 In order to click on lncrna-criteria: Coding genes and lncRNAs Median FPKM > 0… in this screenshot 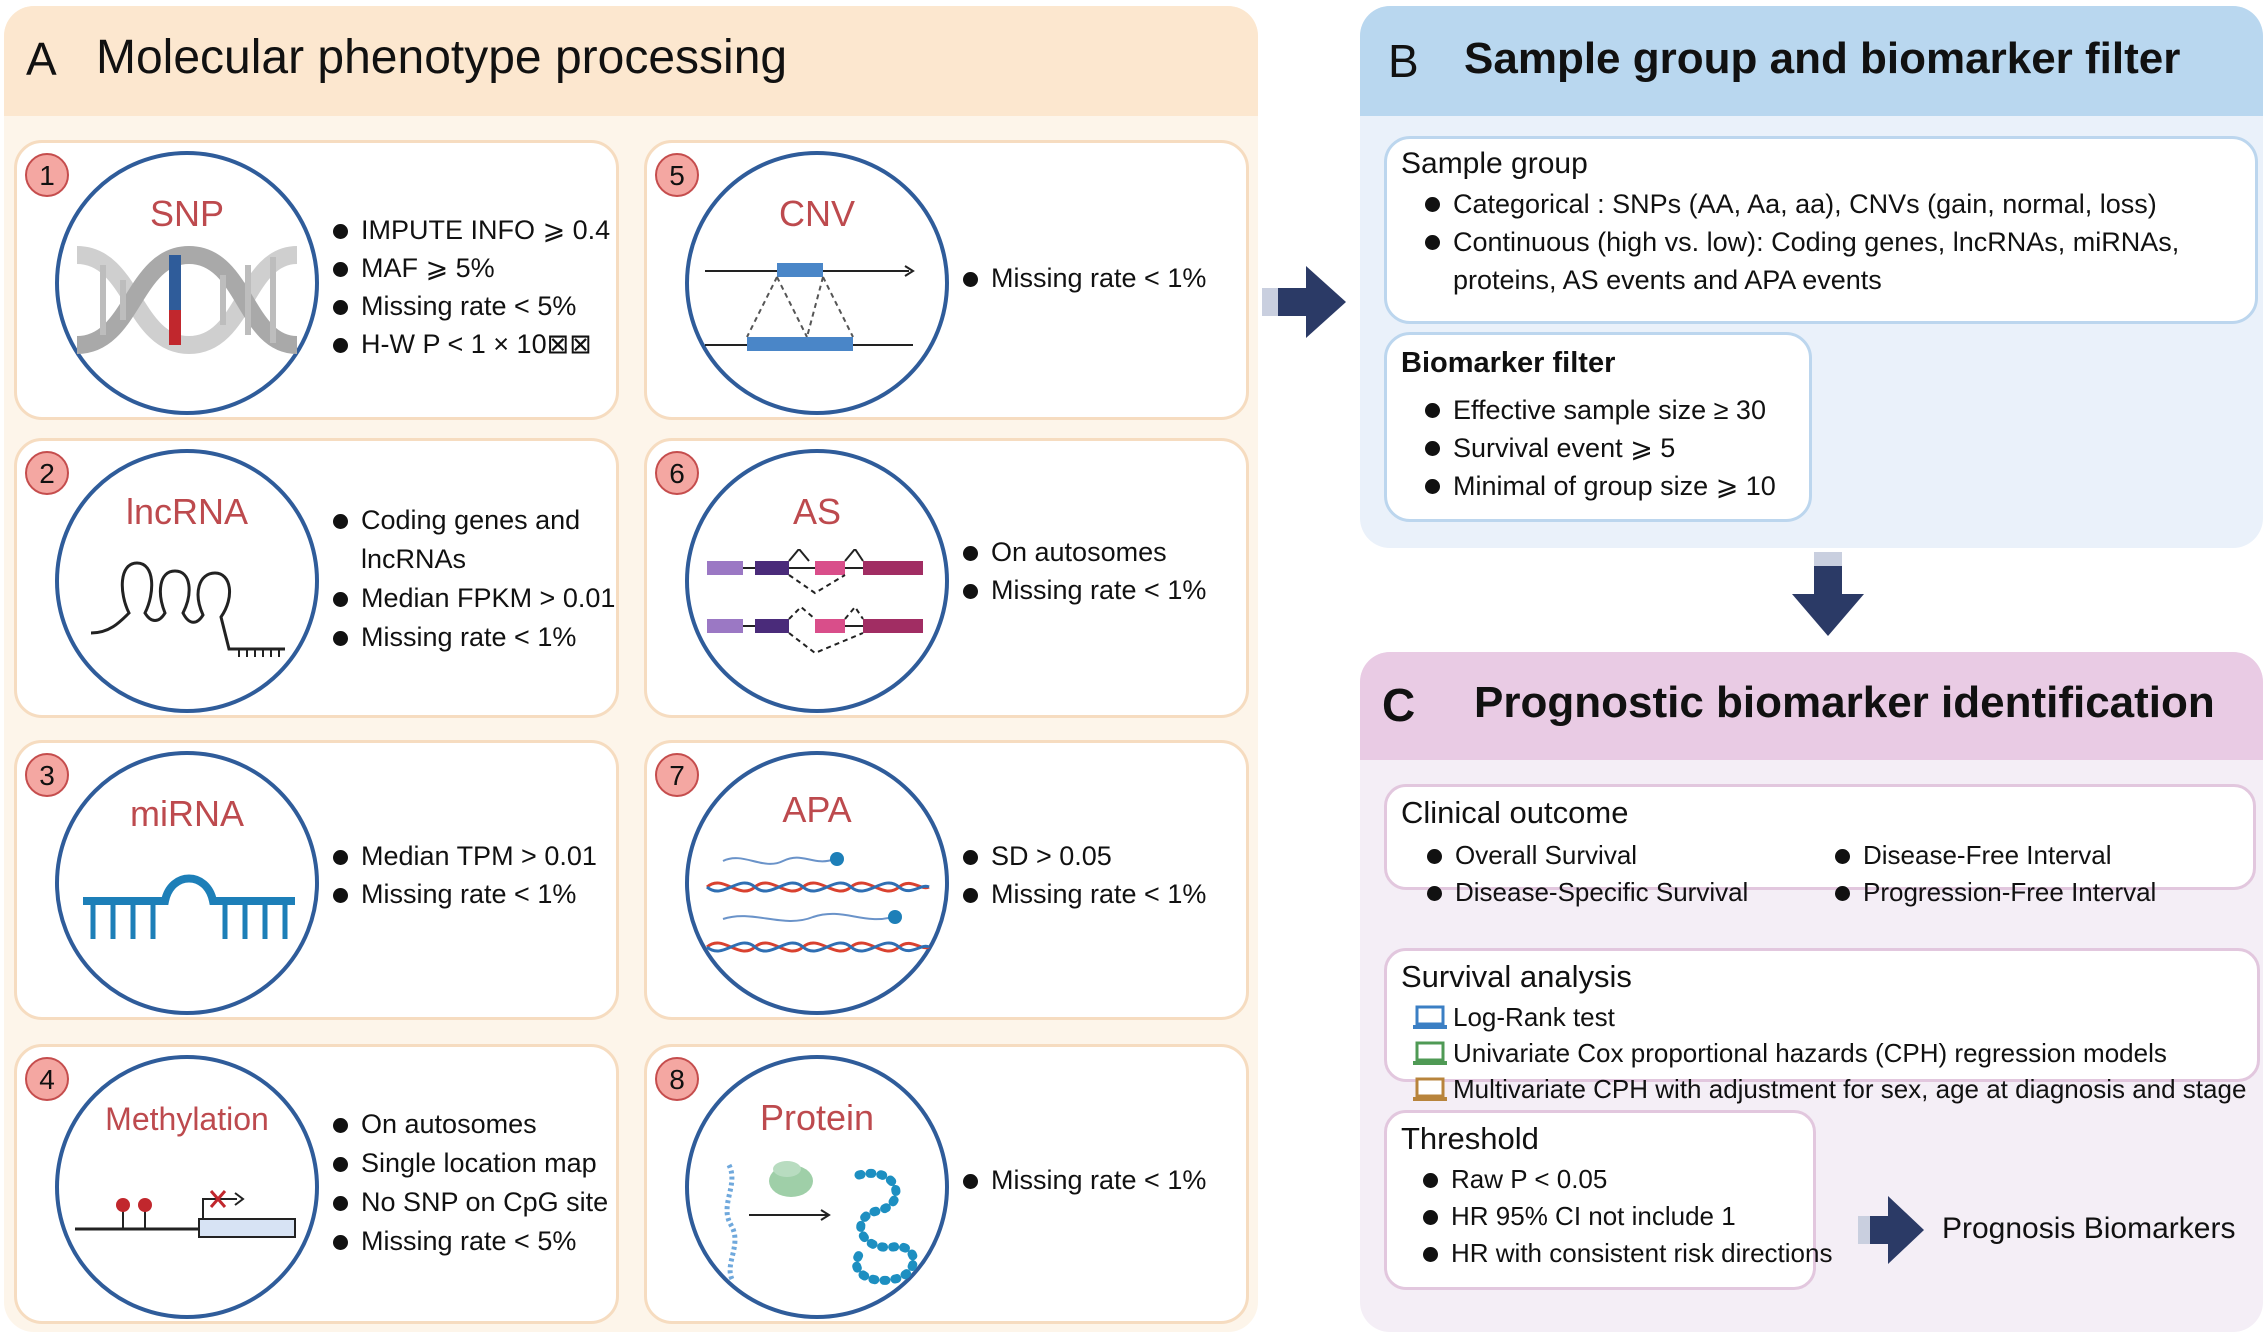, I will do `click(474, 579)`.